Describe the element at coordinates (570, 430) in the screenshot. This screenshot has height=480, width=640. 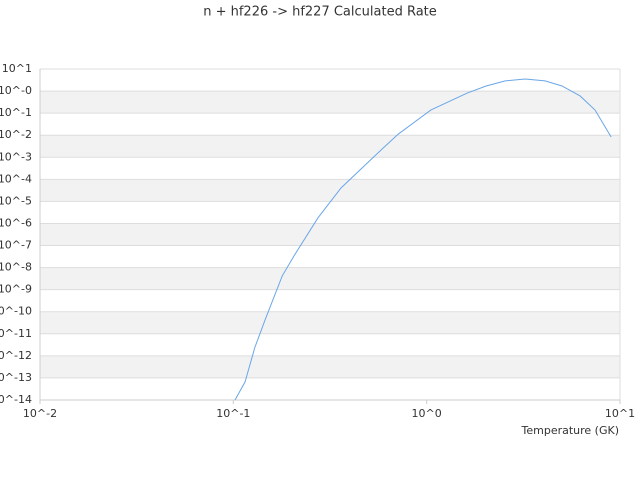
I see `x-axis-label: Temperature (GK)` at that location.